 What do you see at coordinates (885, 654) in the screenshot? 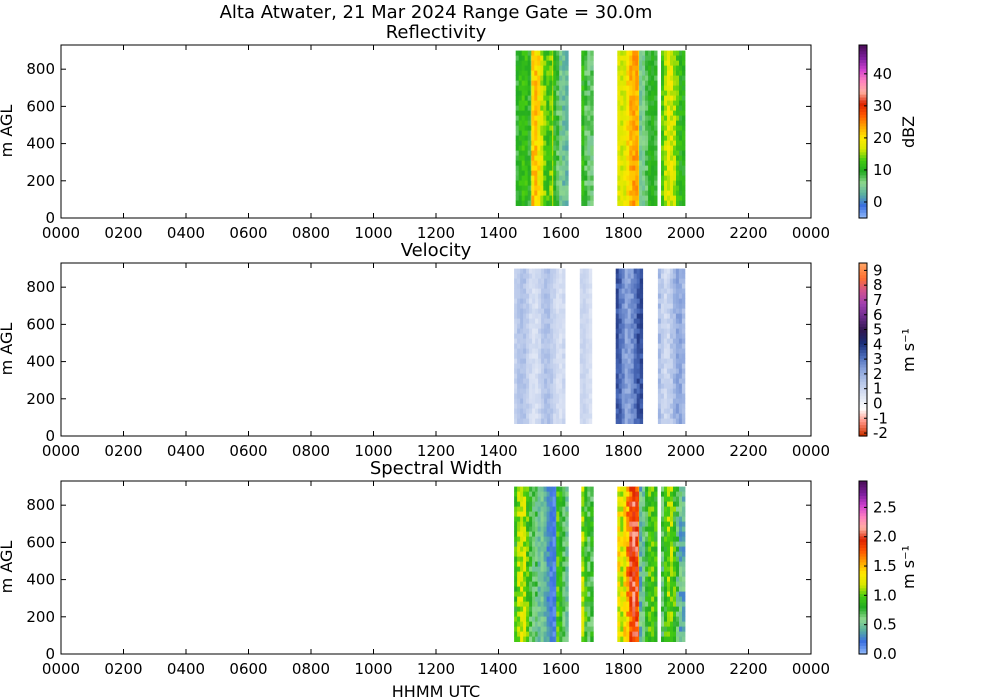
I see `colorbar-tick-label: 0.0` at bounding box center [885, 654].